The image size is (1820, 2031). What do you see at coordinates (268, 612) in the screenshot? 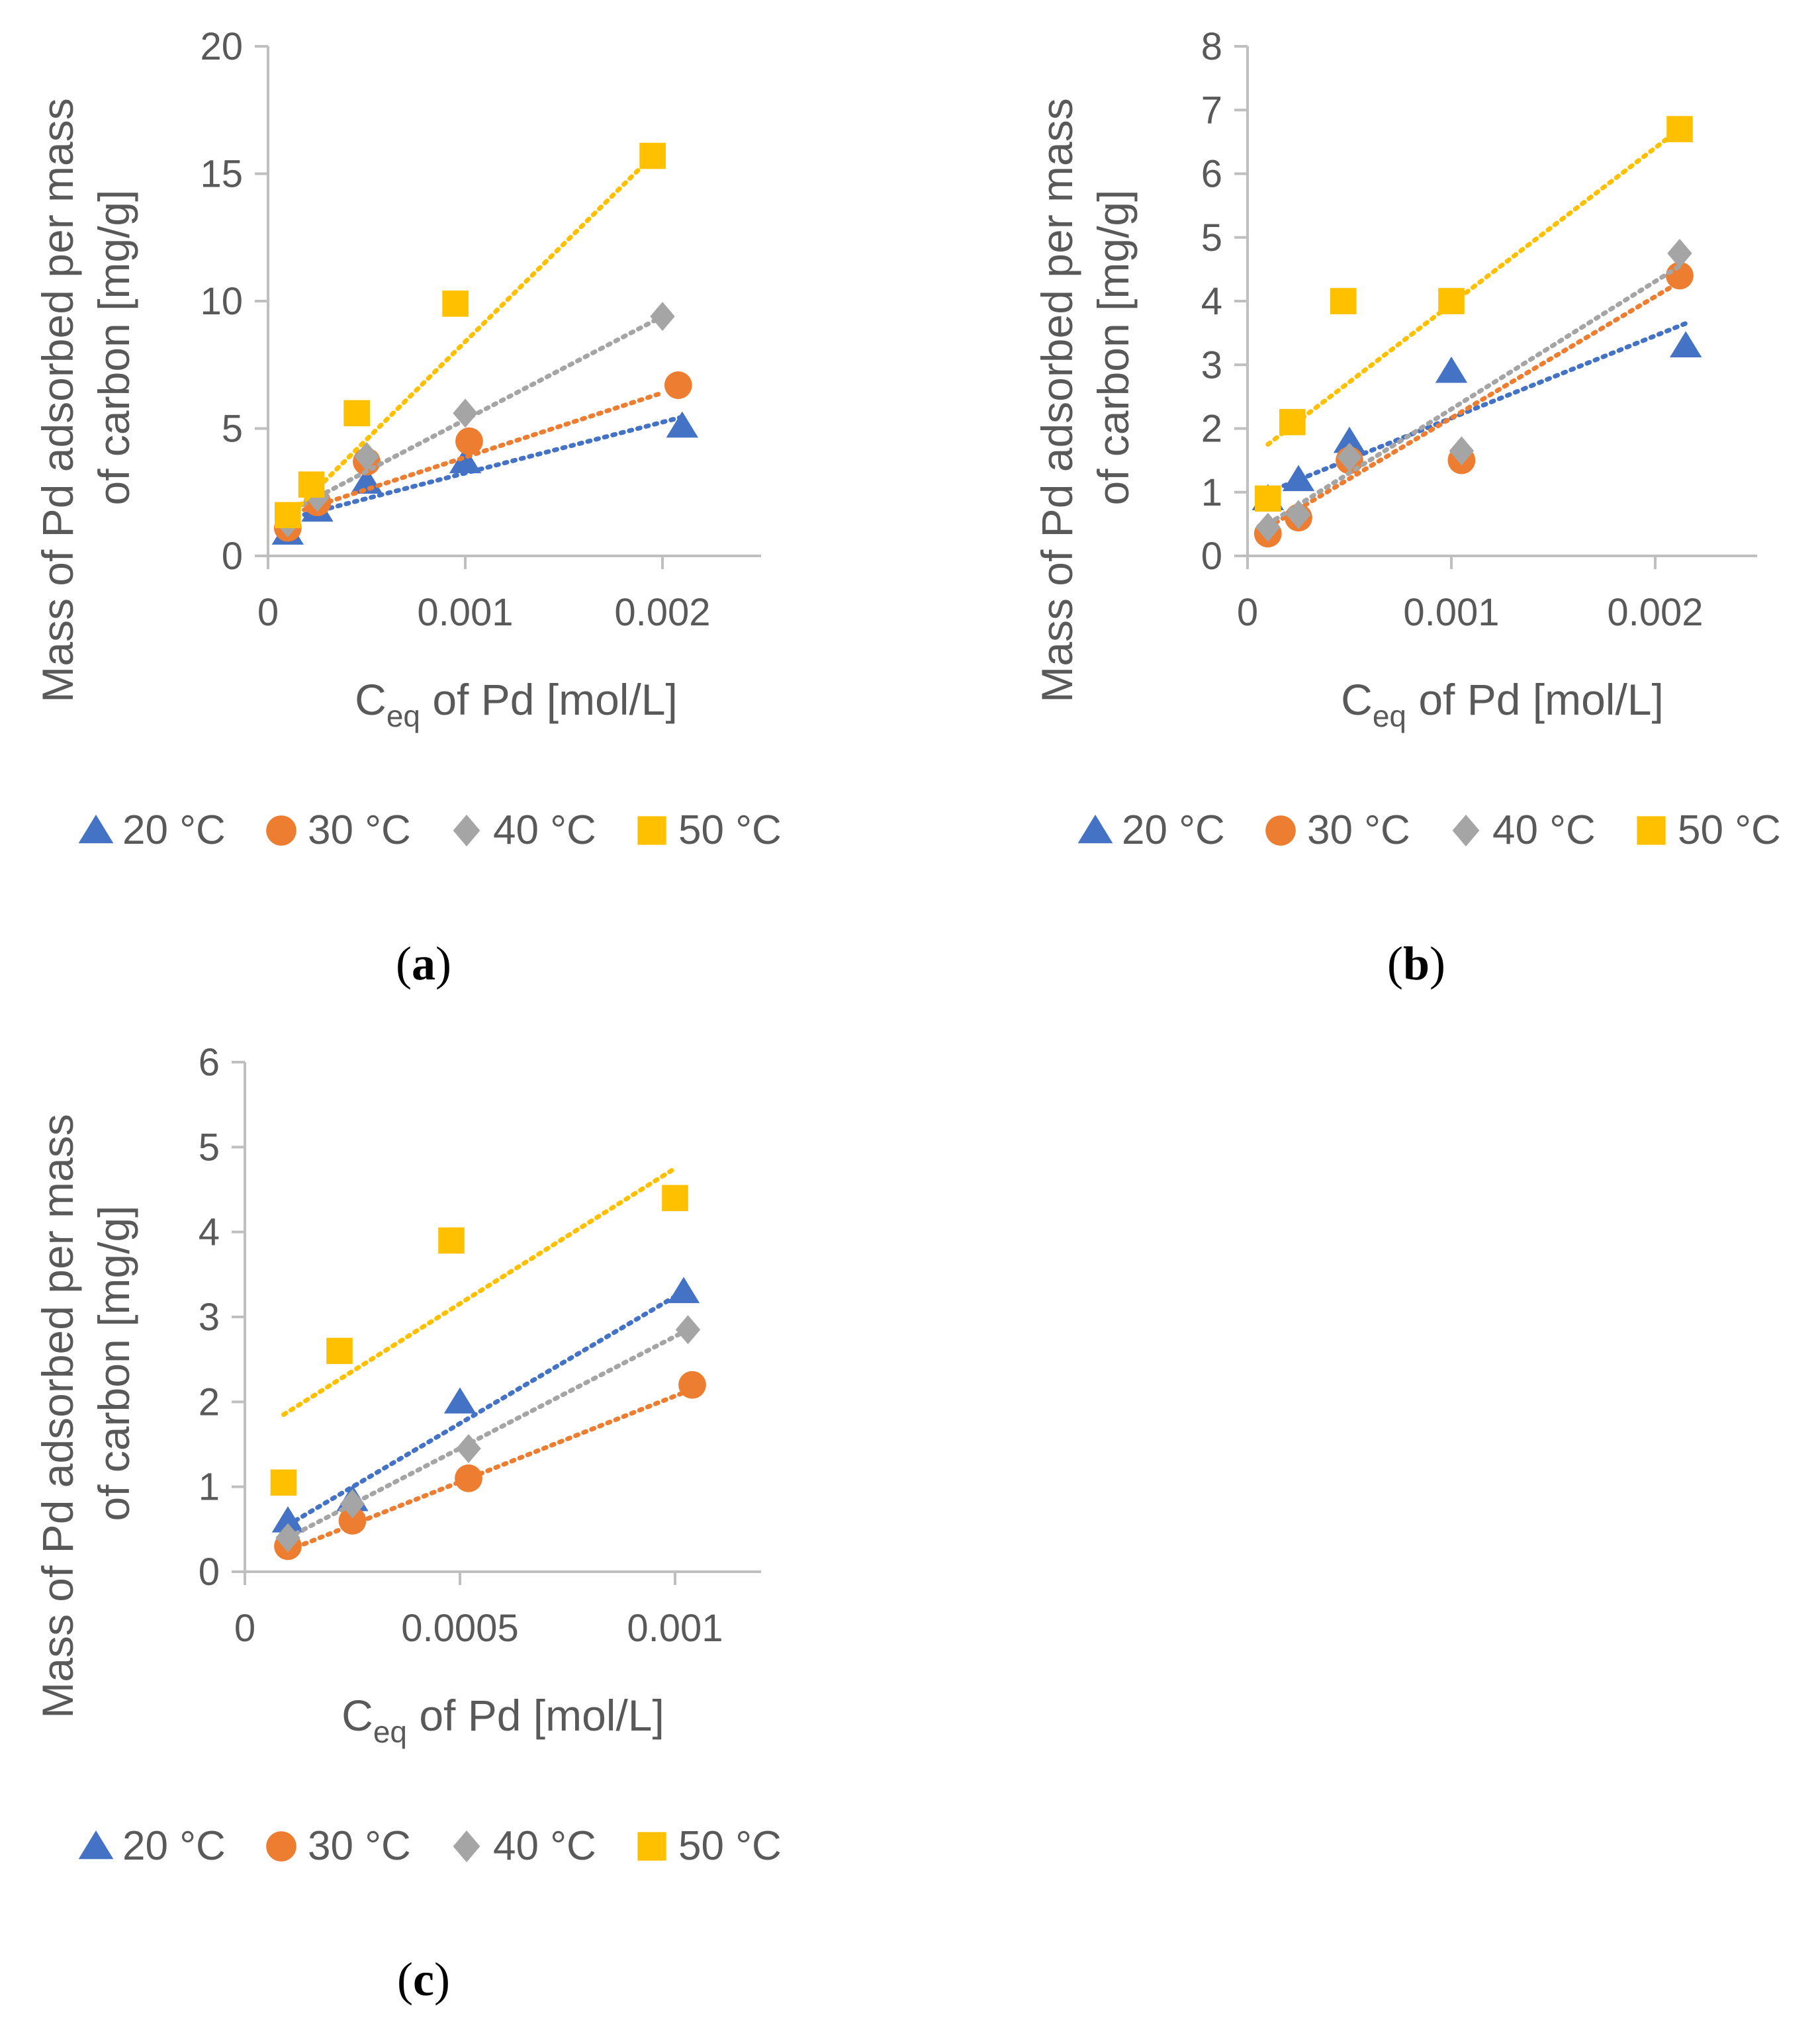
I see `x-tick-label: 0` at bounding box center [268, 612].